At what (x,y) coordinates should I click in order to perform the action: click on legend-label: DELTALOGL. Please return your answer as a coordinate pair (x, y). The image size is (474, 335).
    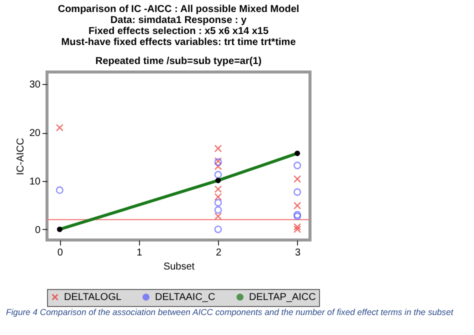
    Looking at the image, I should click on (93, 298).